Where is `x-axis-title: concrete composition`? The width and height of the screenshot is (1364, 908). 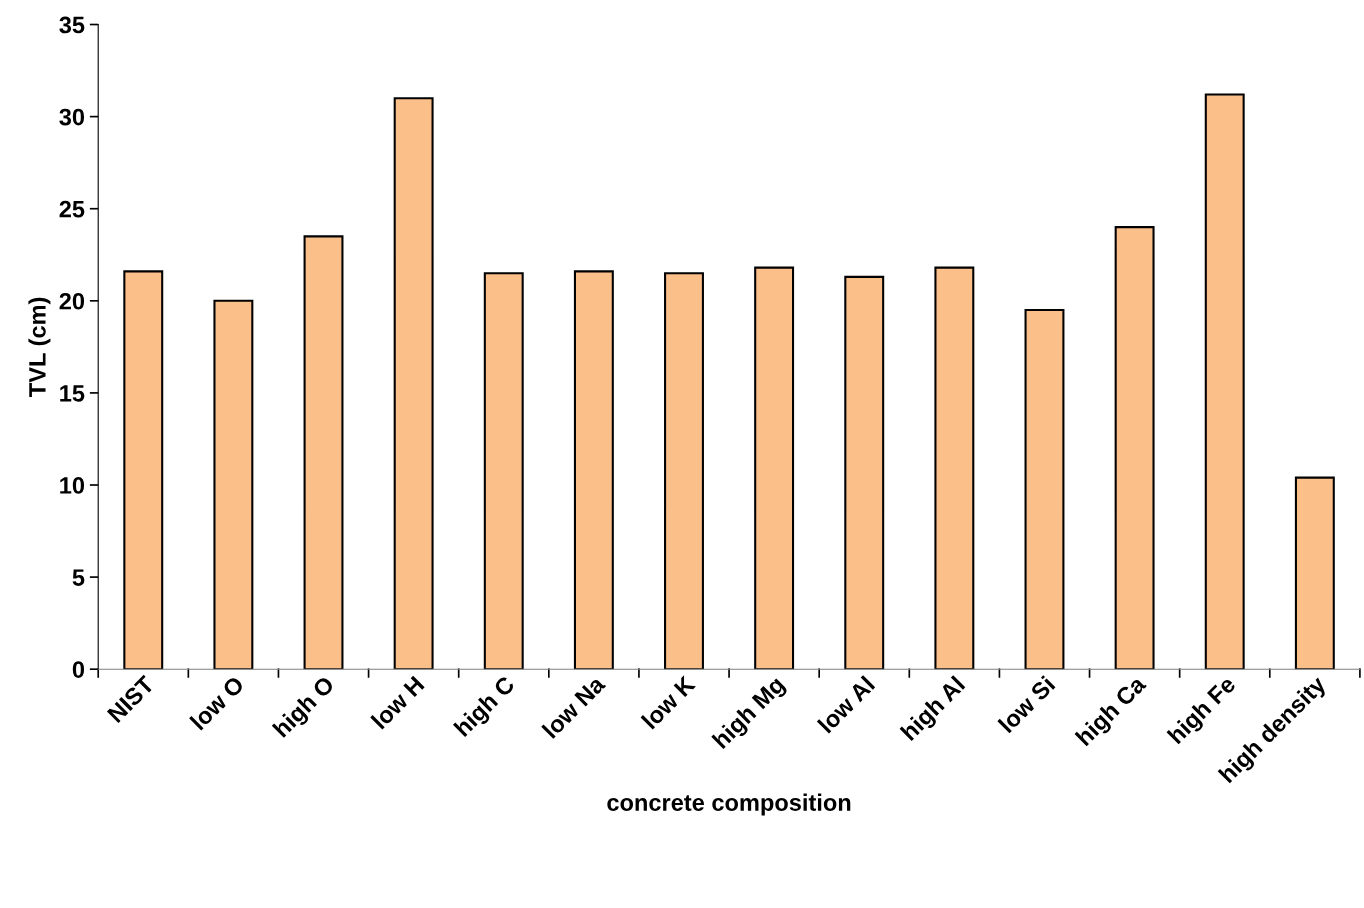 x-axis-title: concrete composition is located at coordinates (729, 804).